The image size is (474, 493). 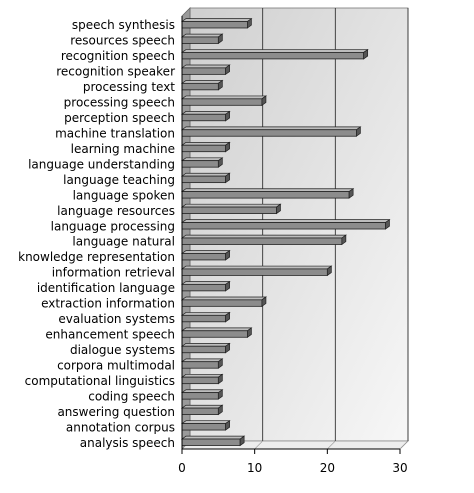 What do you see at coordinates (213, 441) in the screenshot?
I see `bar-analysis-speech` at bounding box center [213, 441].